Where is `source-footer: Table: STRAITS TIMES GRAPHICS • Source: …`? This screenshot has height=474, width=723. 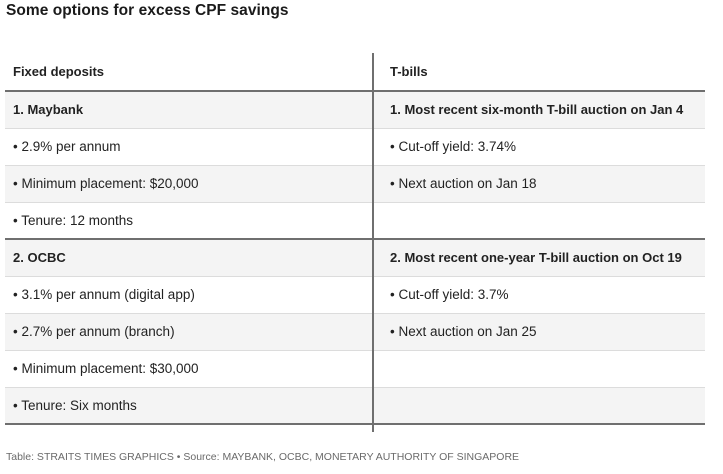
source-footer: Table: STRAITS TIMES GRAPHICS • Source: … is located at coordinates (263, 457).